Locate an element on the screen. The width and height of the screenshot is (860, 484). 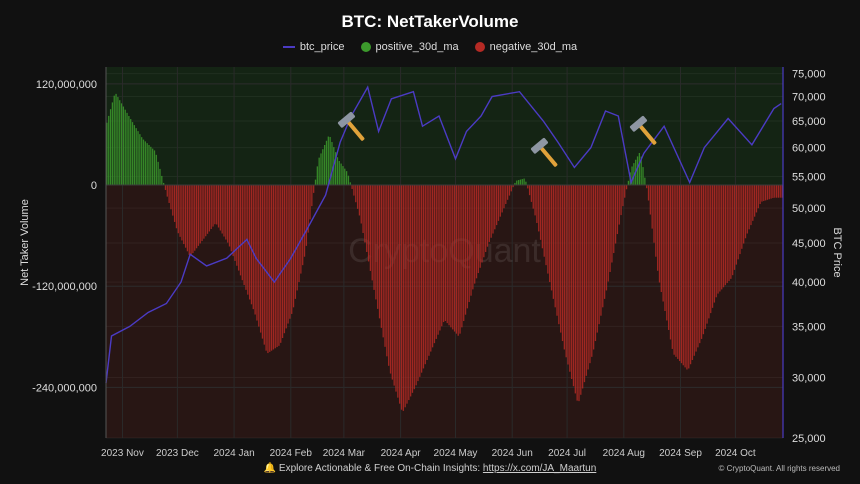
chart-title: BTC: NetTakerVolume is located at coordinates (430, 21).